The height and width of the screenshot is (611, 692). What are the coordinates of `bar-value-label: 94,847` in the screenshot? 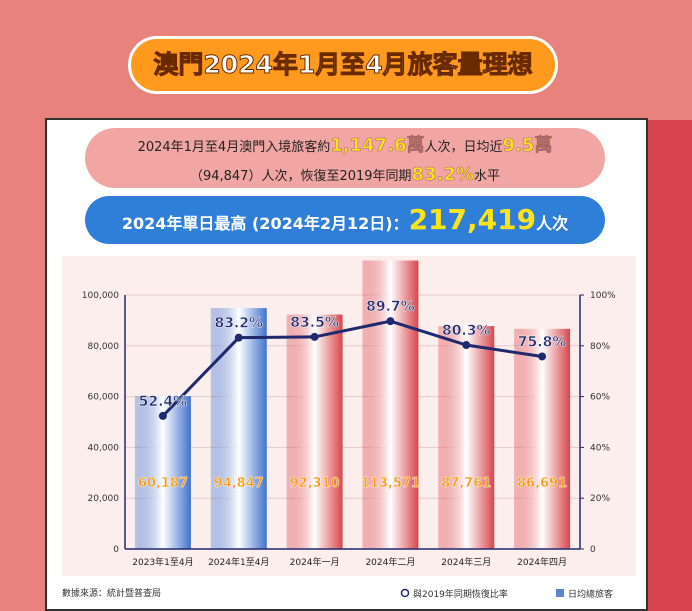 It's located at (239, 483).